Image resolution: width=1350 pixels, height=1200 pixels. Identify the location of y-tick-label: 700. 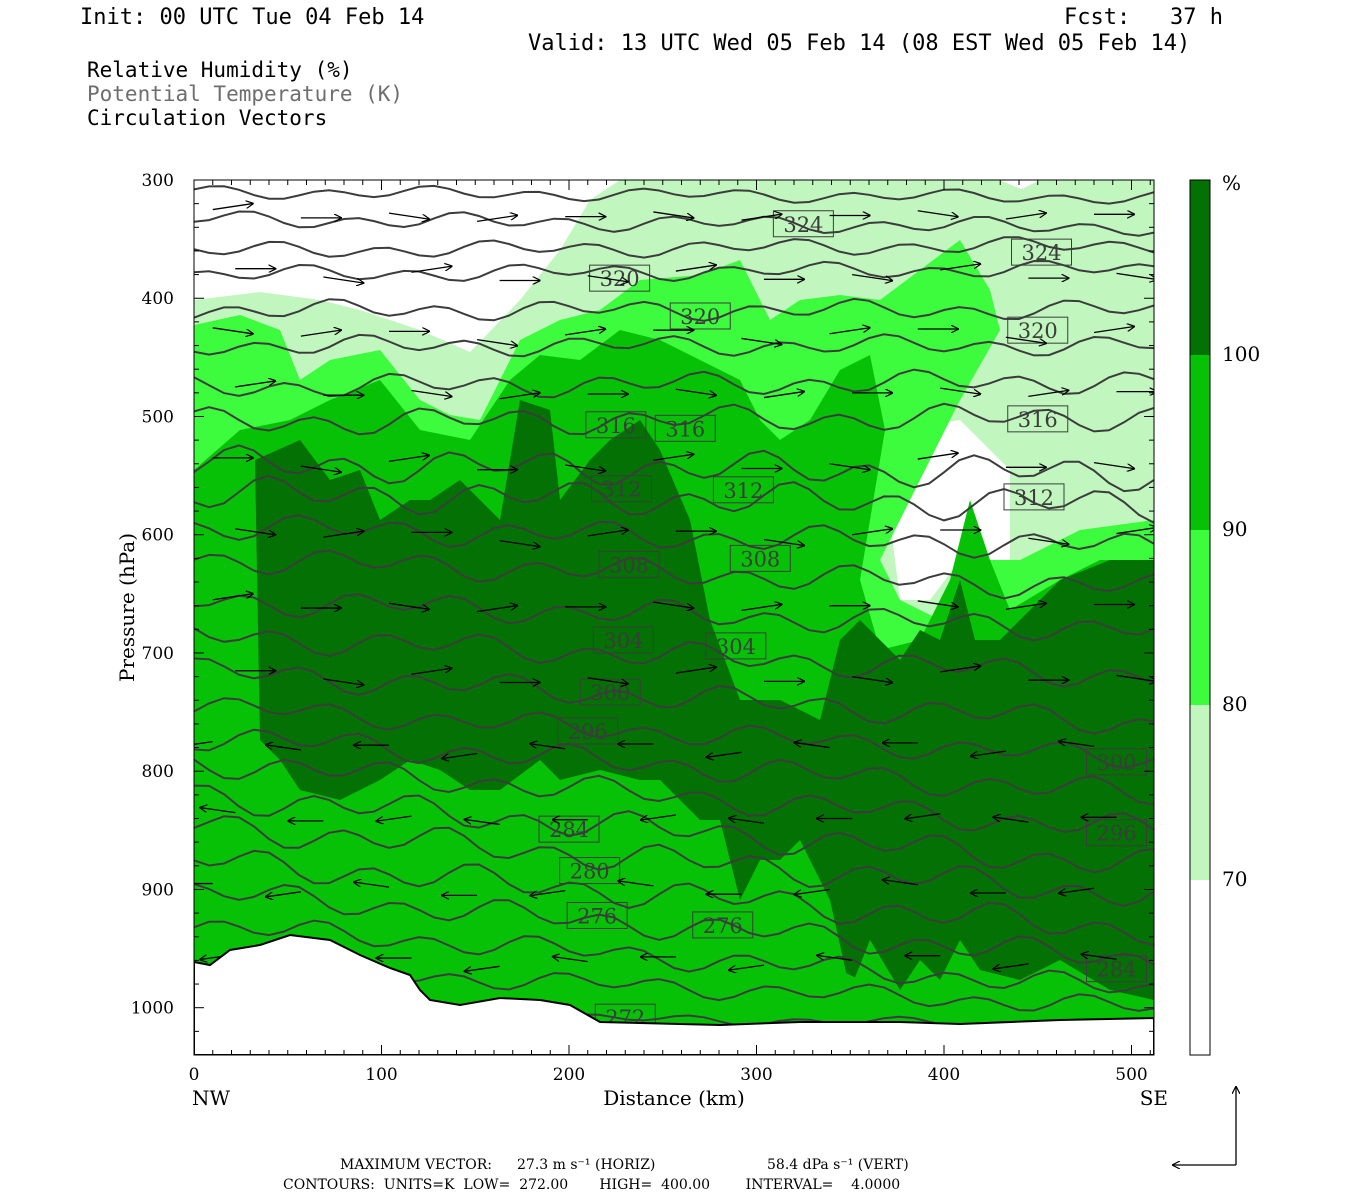
(158, 654).